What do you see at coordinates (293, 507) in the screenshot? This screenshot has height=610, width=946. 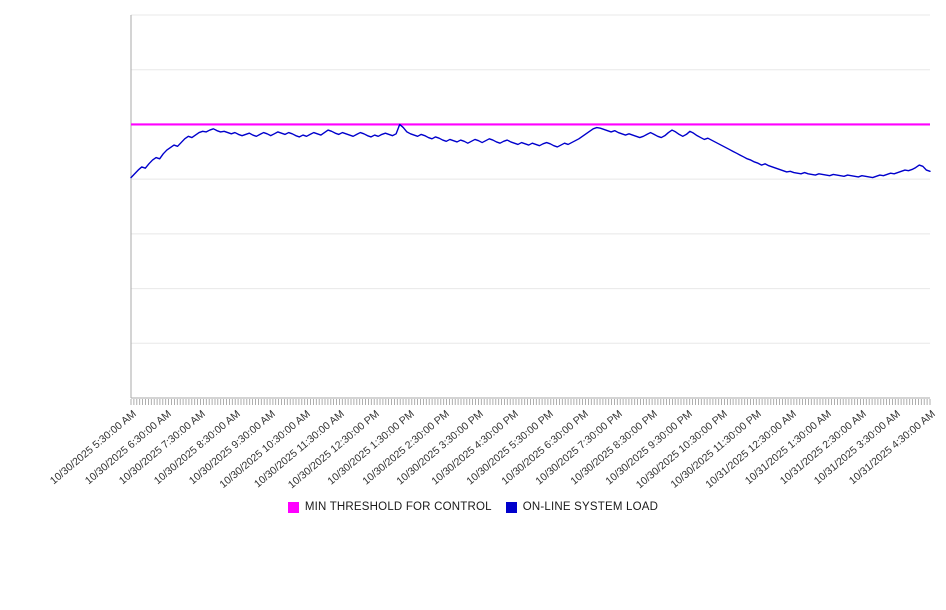 I see `legend-swatch-threshold` at bounding box center [293, 507].